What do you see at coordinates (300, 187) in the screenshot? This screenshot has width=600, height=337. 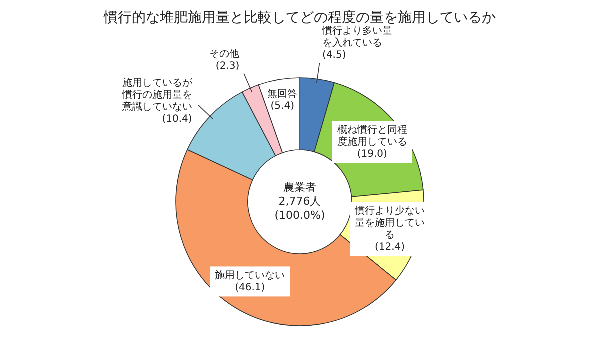 I see `text: 農業者` at bounding box center [300, 187].